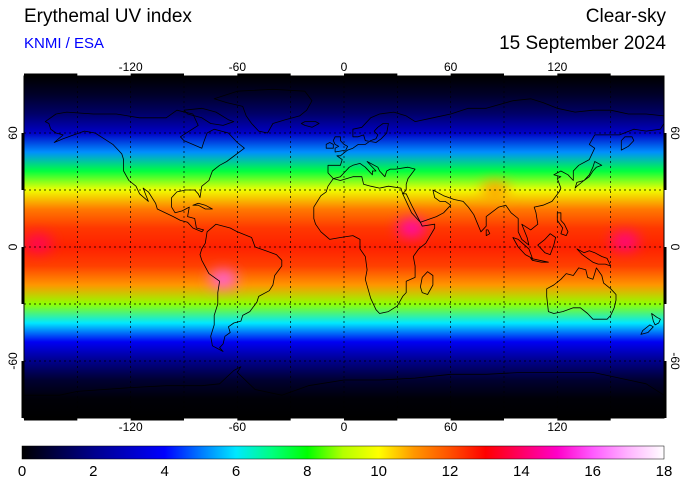 The height and width of the screenshot is (490, 688). Describe the element at coordinates (13, 133) in the screenshot. I see `lat-label-left: 60` at that location.